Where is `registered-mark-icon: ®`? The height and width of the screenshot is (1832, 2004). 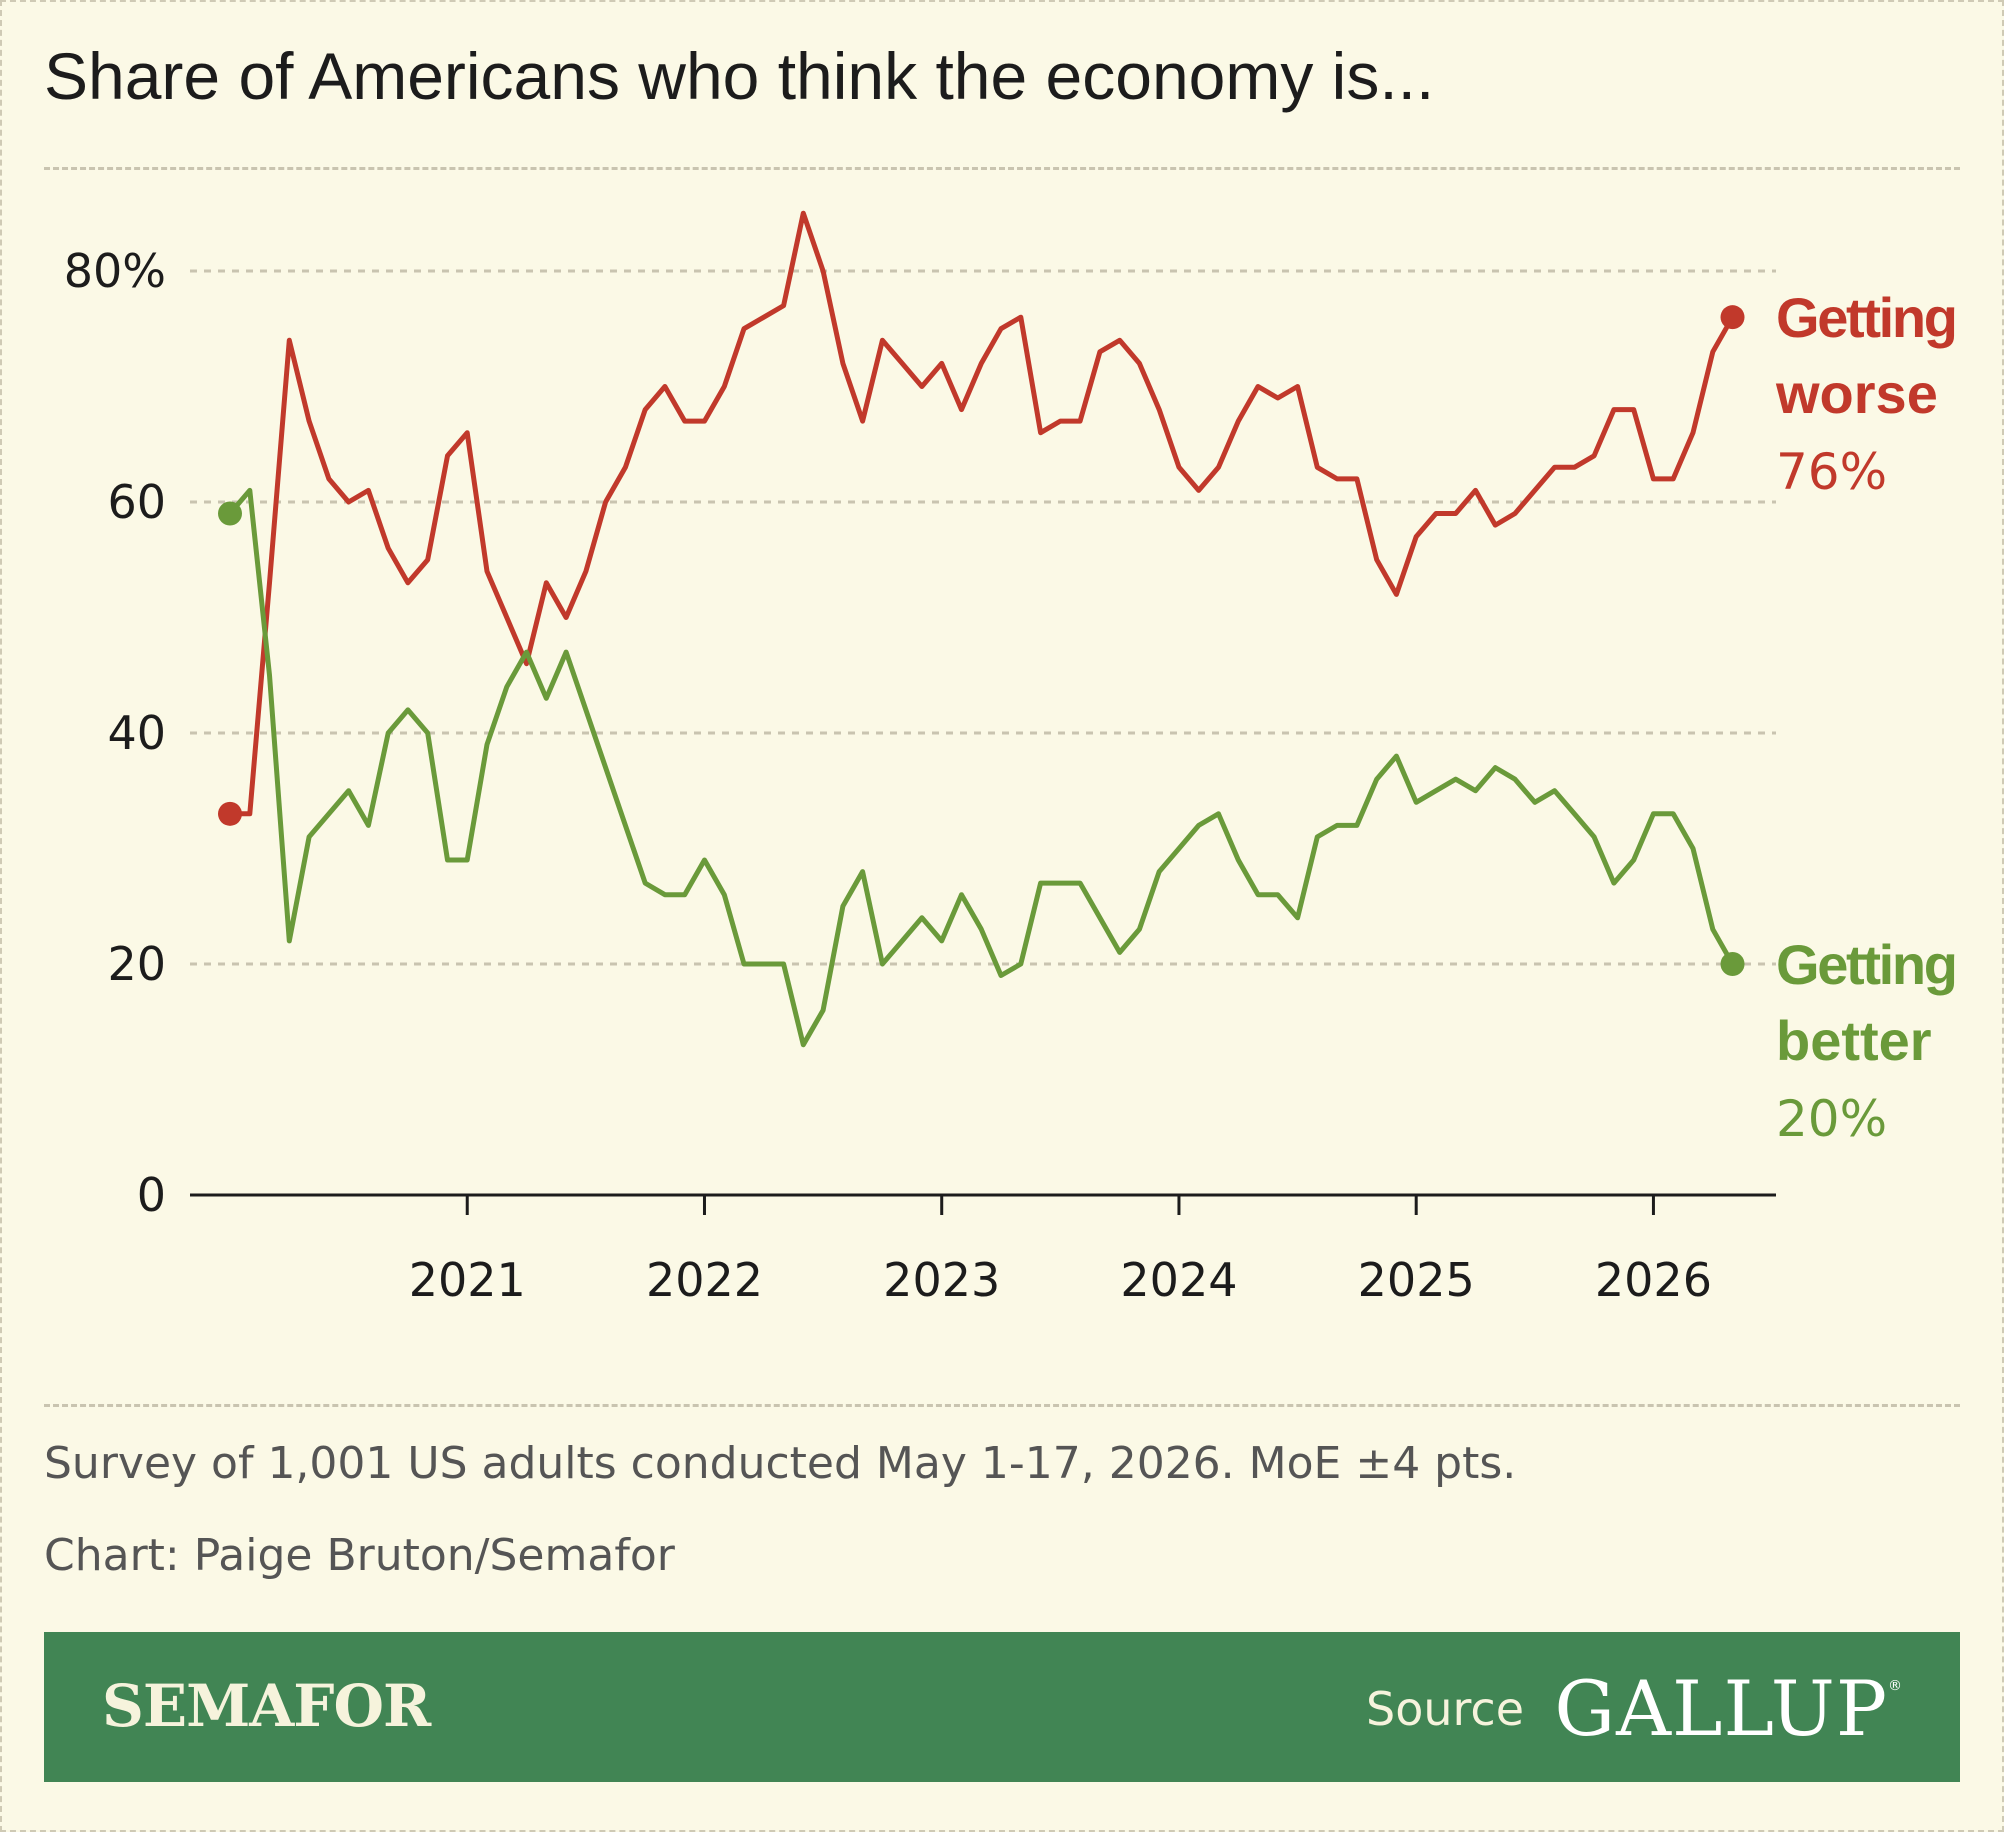 registered-mark-icon: ® is located at coordinates (1895, 1686).